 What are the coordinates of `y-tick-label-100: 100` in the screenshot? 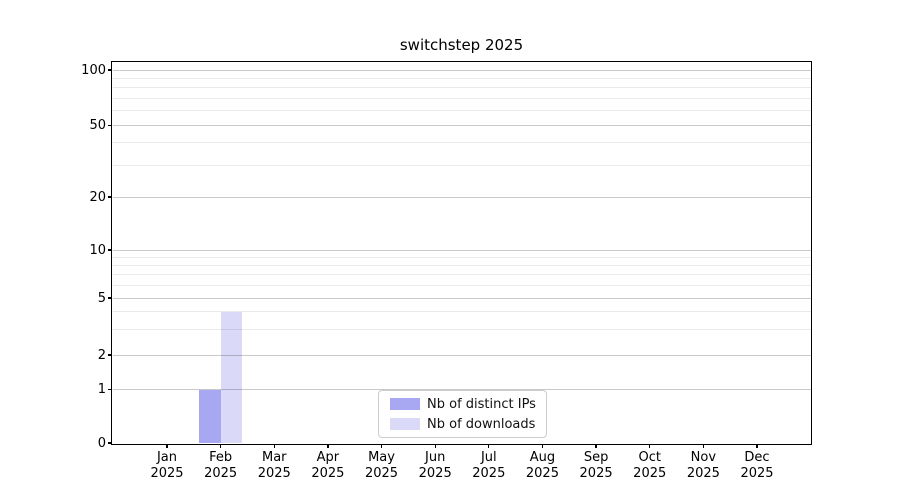 It's located at (93, 70).